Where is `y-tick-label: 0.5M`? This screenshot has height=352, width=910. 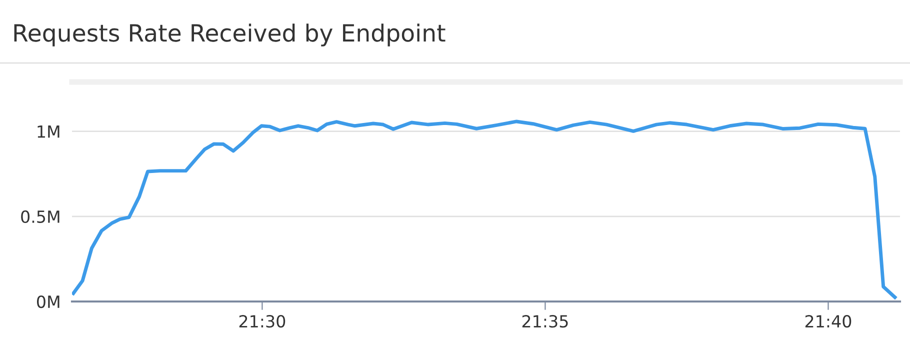
y-tick-label: 0.5M is located at coordinates (40, 216).